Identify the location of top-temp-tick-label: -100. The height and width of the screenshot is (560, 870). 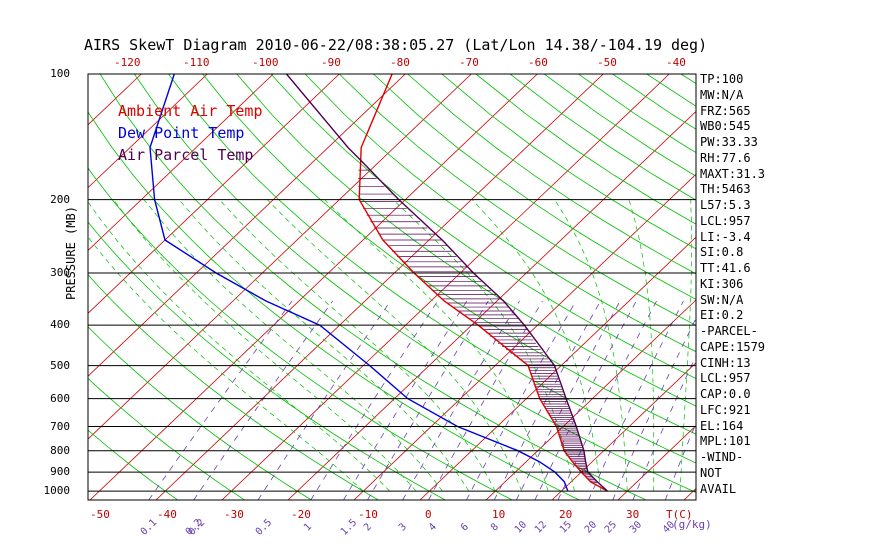
(265, 62).